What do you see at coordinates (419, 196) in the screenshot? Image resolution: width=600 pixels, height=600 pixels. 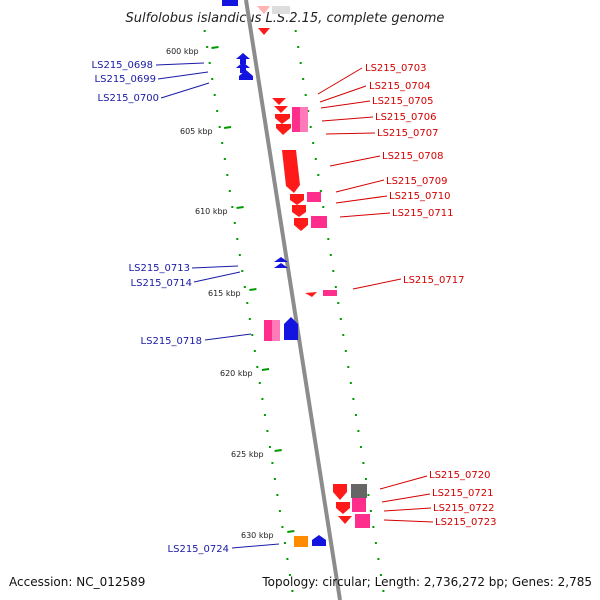 I see `gene-label: LS215_0710` at bounding box center [419, 196].